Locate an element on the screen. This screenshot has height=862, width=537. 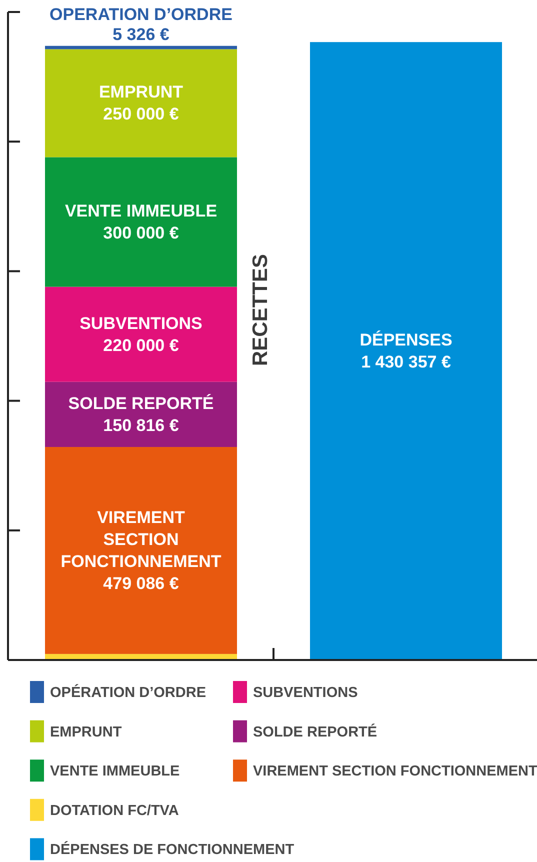
legend-label: VIREMENT SECTION FONCTIONNEMENT is located at coordinates (395, 772).